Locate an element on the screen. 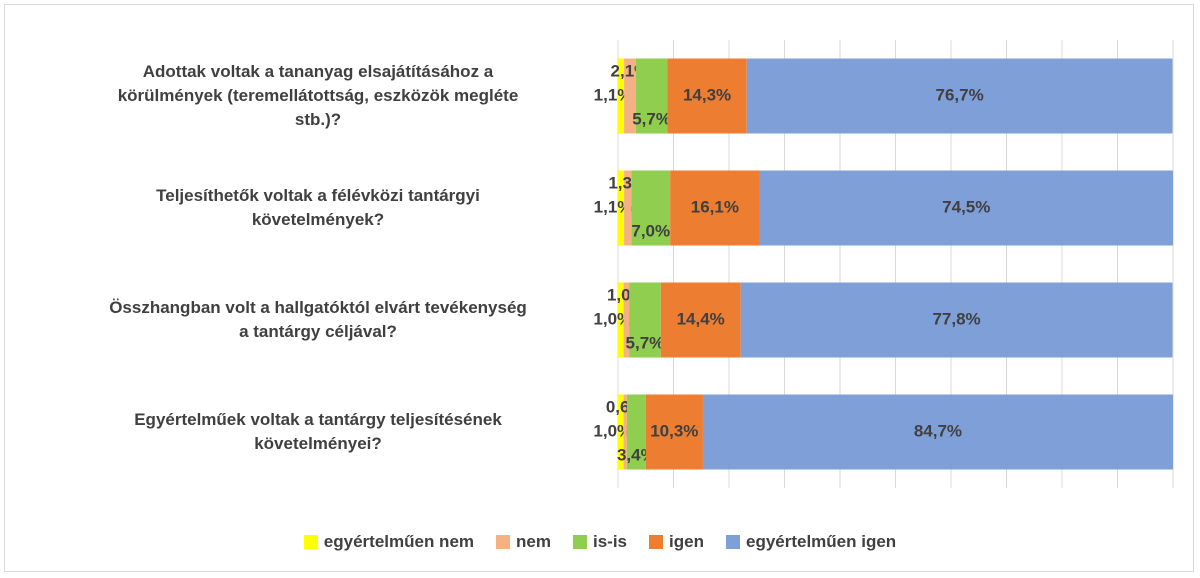  data-label: 16,1% is located at coordinates (715, 206).